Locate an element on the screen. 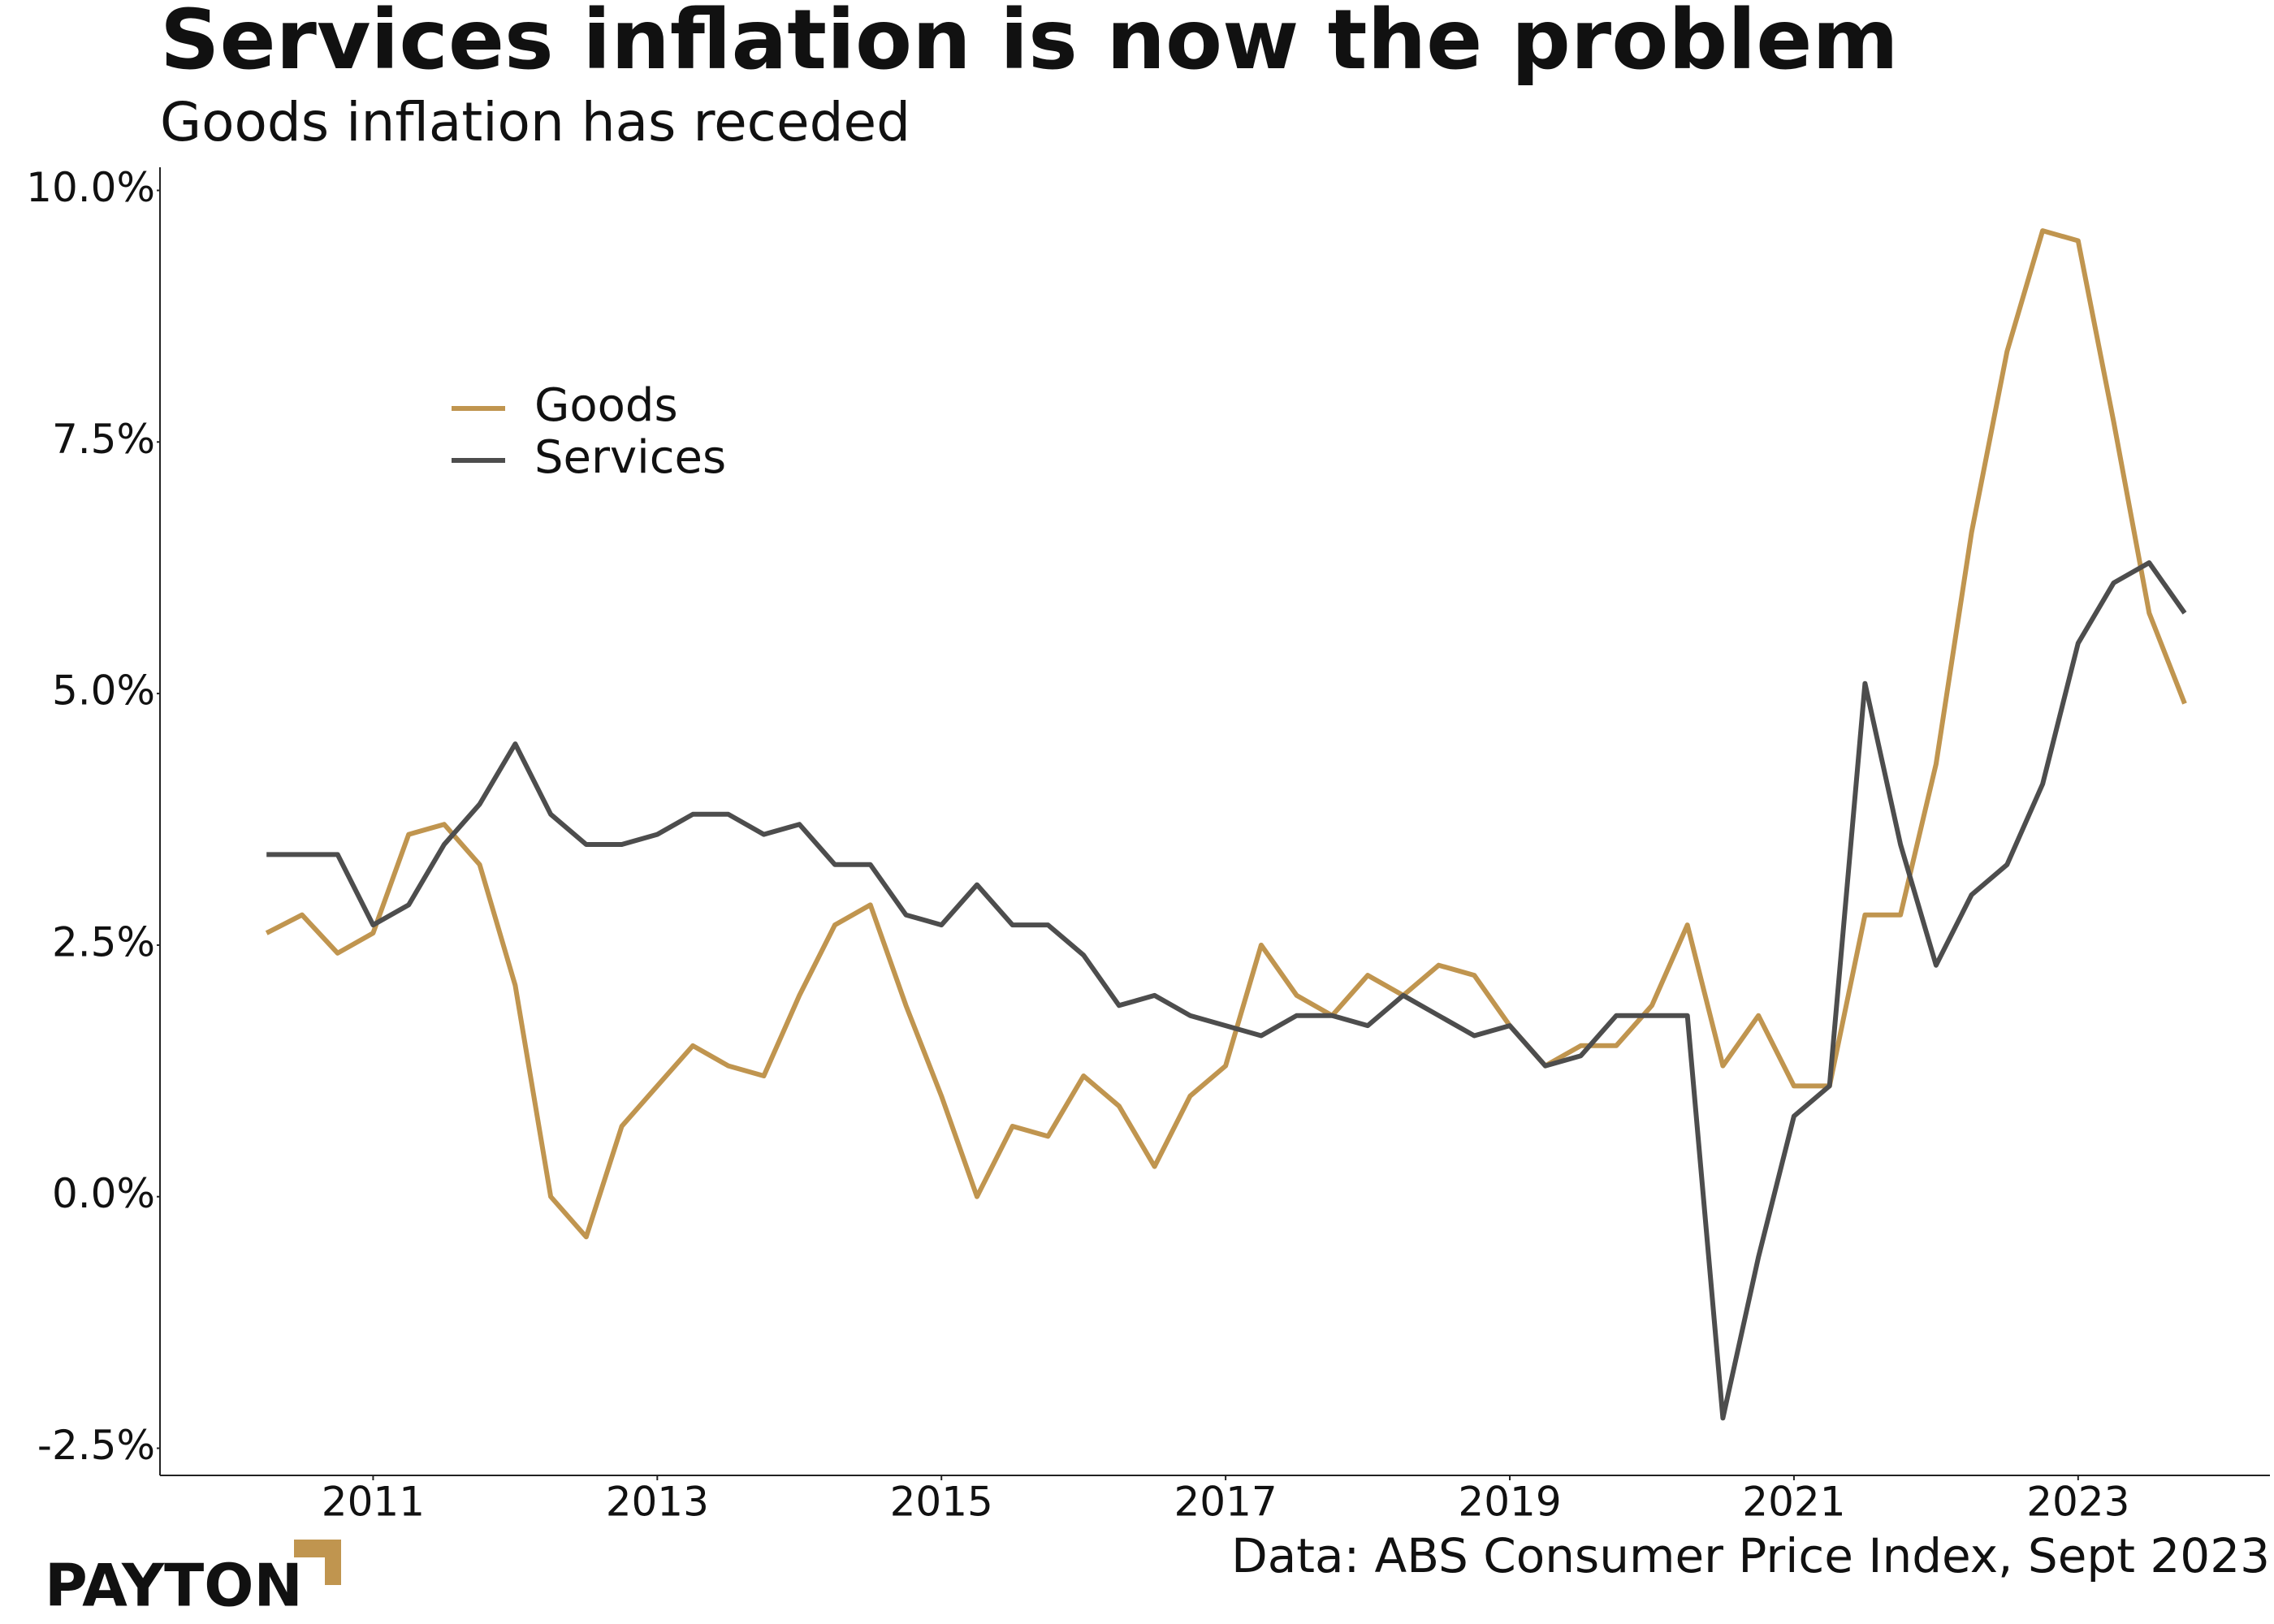 This screenshot has width=2274, height=1624. chart-subtitle: Goods inflation has receded is located at coordinates (535, 122).